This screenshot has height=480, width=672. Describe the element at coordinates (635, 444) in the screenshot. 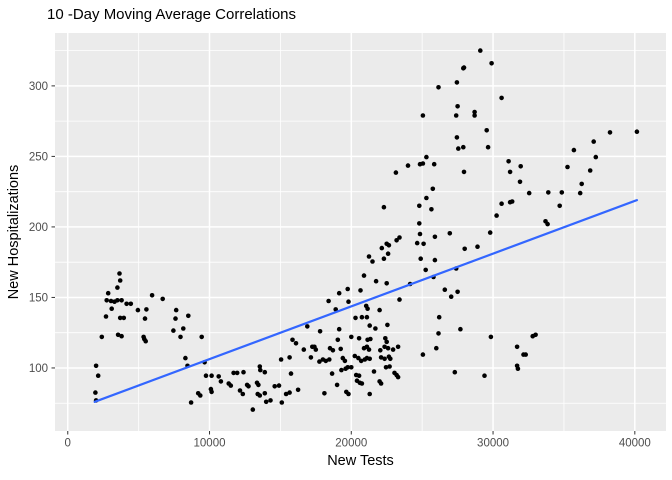

I see `x-tick-label: 40000` at that location.